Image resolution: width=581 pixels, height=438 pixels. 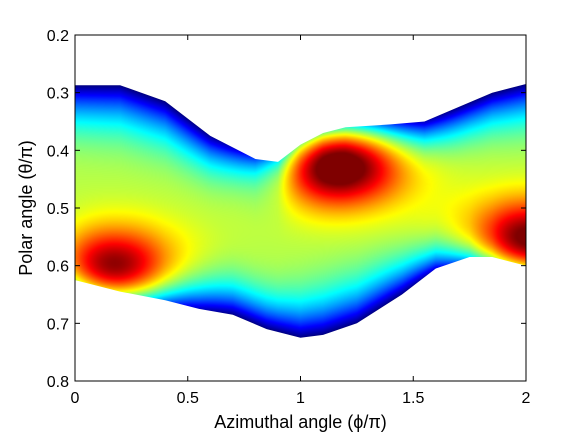 What do you see at coordinates (26, 207) in the screenshot?
I see `y-axis-label: Polar angle (θ/π)` at bounding box center [26, 207].